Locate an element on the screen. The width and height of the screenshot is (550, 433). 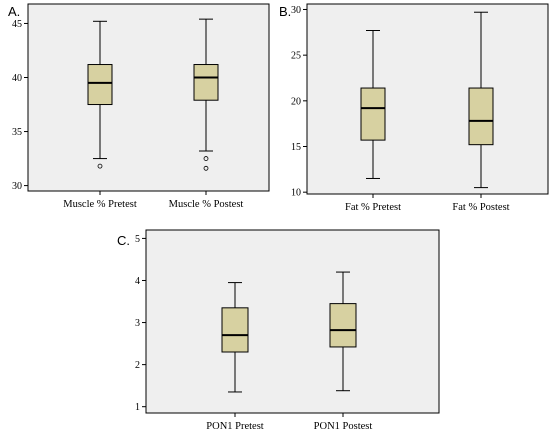
panel-label: C. is located at coordinates (123, 240).